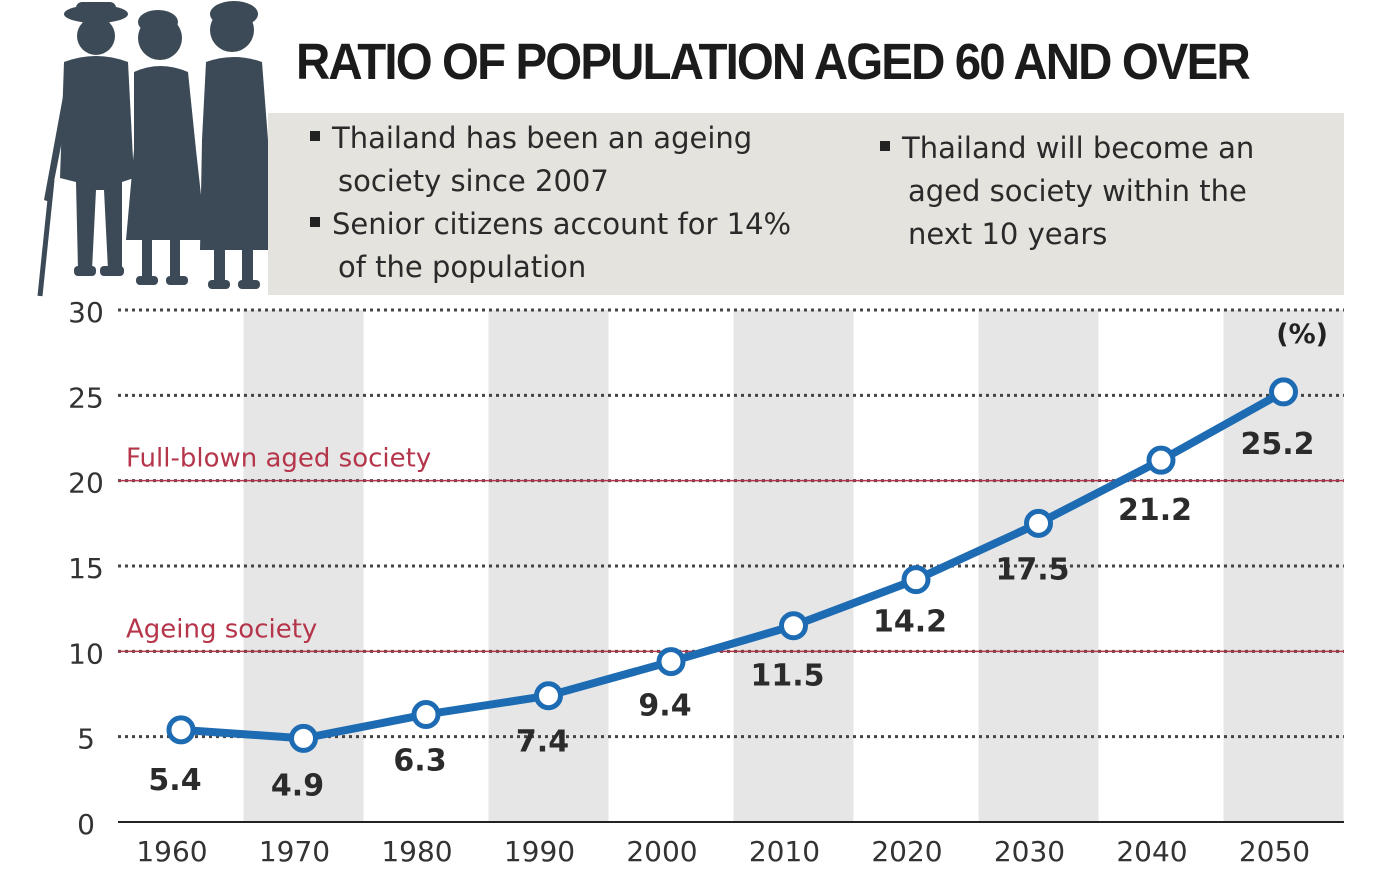 The height and width of the screenshot is (895, 1393). Describe the element at coordinates (1029, 851) in the screenshot. I see `x-tick-label: 2030` at that location.